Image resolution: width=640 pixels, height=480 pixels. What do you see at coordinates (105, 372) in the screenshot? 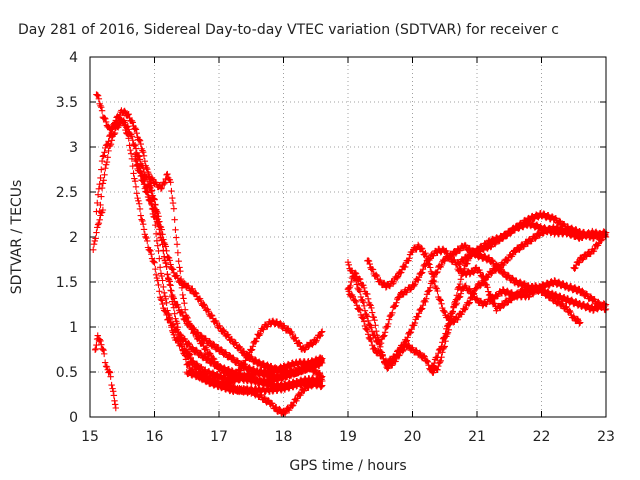
I see `data-series` at bounding box center [105, 372].